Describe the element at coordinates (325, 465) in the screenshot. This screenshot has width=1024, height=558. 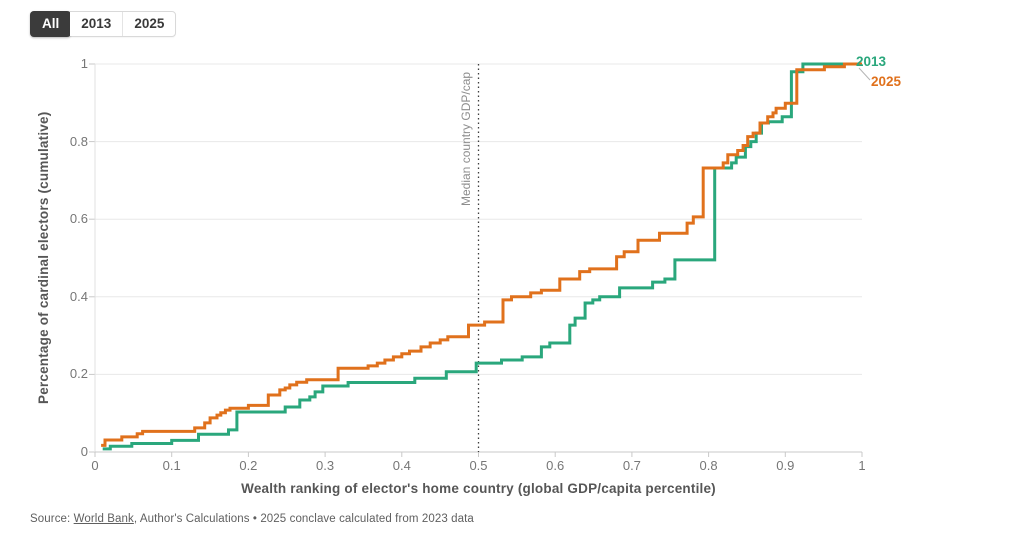
I see `x-tick-label: 0.3` at that location.